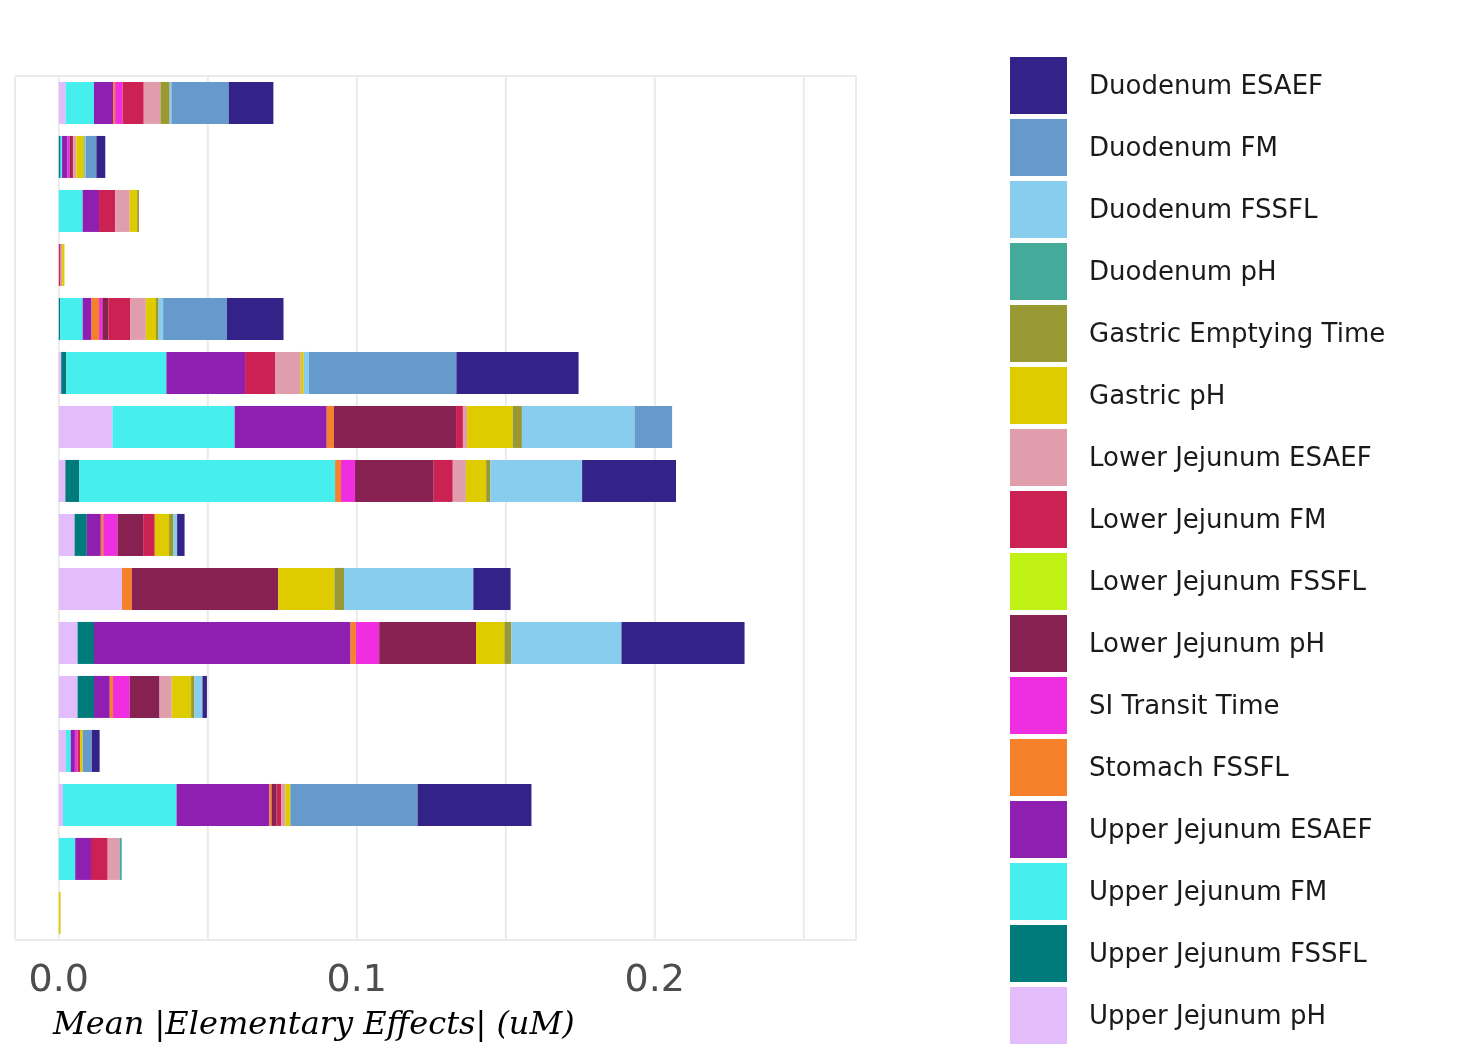  I want to click on legend-label: Duodenum pH, so click(1183, 271).